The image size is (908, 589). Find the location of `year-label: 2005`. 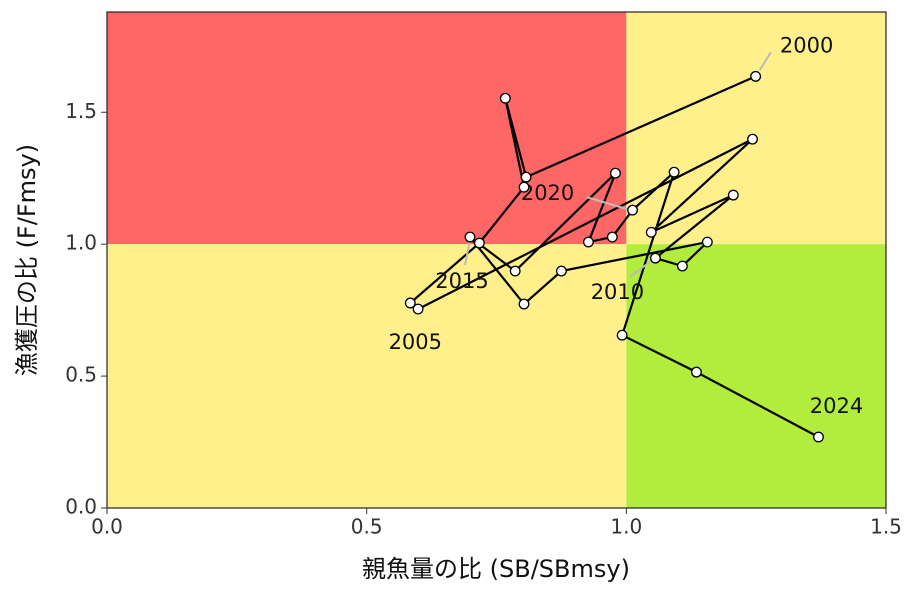

year-label: 2005 is located at coordinates (415, 342).